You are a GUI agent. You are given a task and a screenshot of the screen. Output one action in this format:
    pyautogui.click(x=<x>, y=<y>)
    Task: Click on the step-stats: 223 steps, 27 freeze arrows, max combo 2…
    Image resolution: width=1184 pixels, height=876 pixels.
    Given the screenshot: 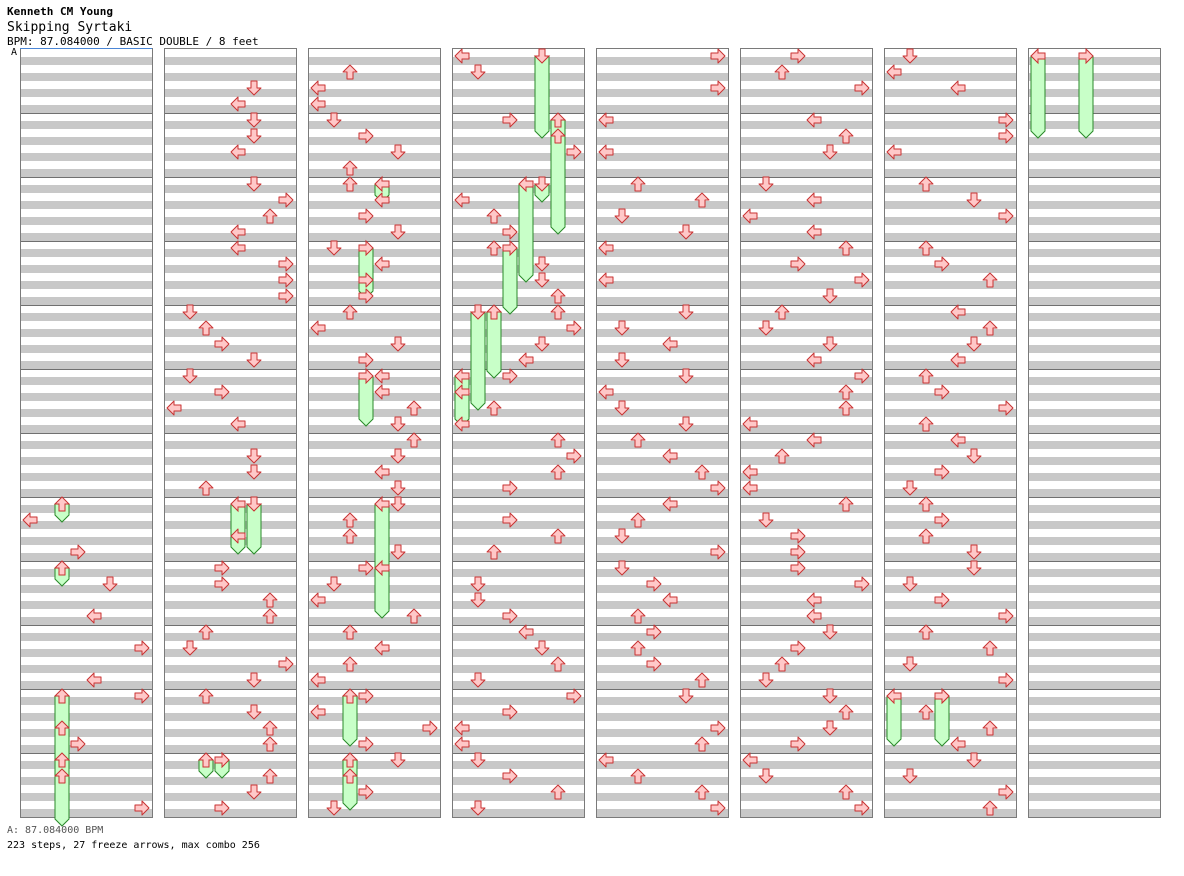 What is the action you would take?
    pyautogui.click(x=133, y=845)
    